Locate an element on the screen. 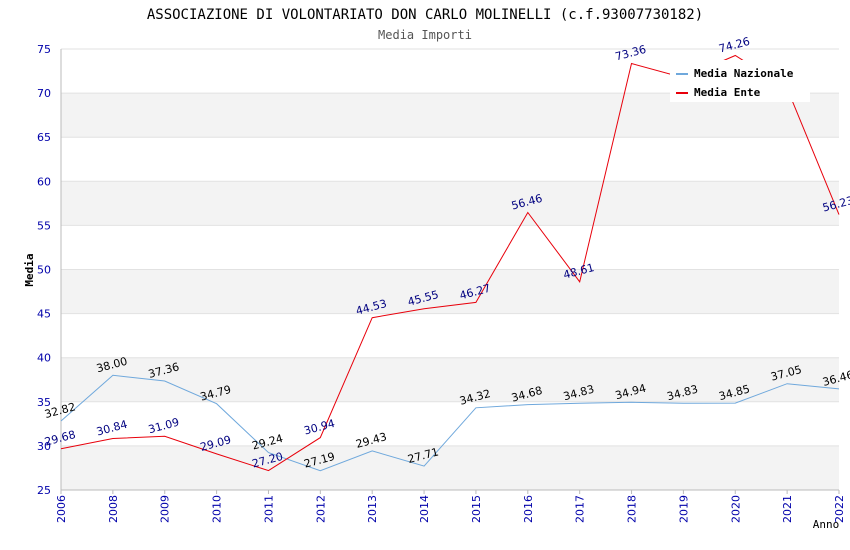 The image size is (850, 550). x-tick-label: 2008 is located at coordinates (113, 509).